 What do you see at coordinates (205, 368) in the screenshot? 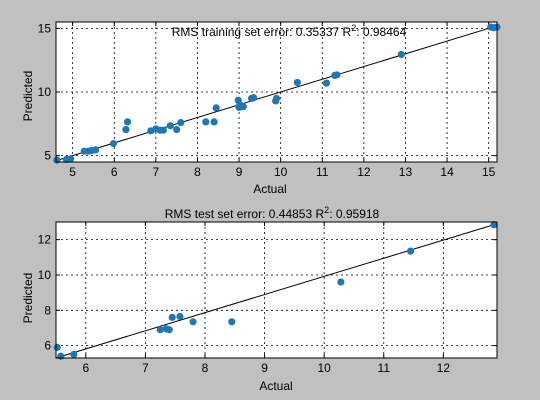
I see `test-x-tick-label: 8` at bounding box center [205, 368].